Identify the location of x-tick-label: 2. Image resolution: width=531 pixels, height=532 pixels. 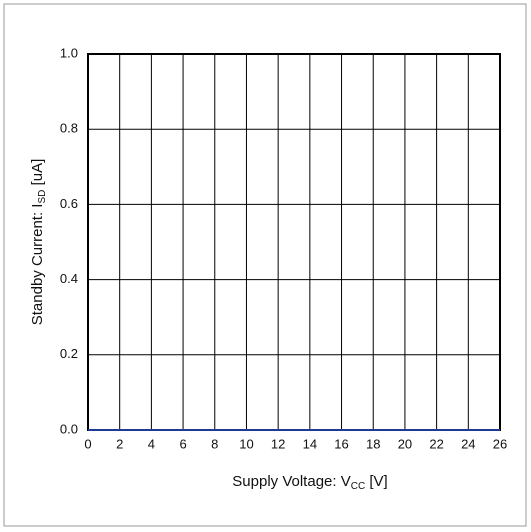
(119, 443).